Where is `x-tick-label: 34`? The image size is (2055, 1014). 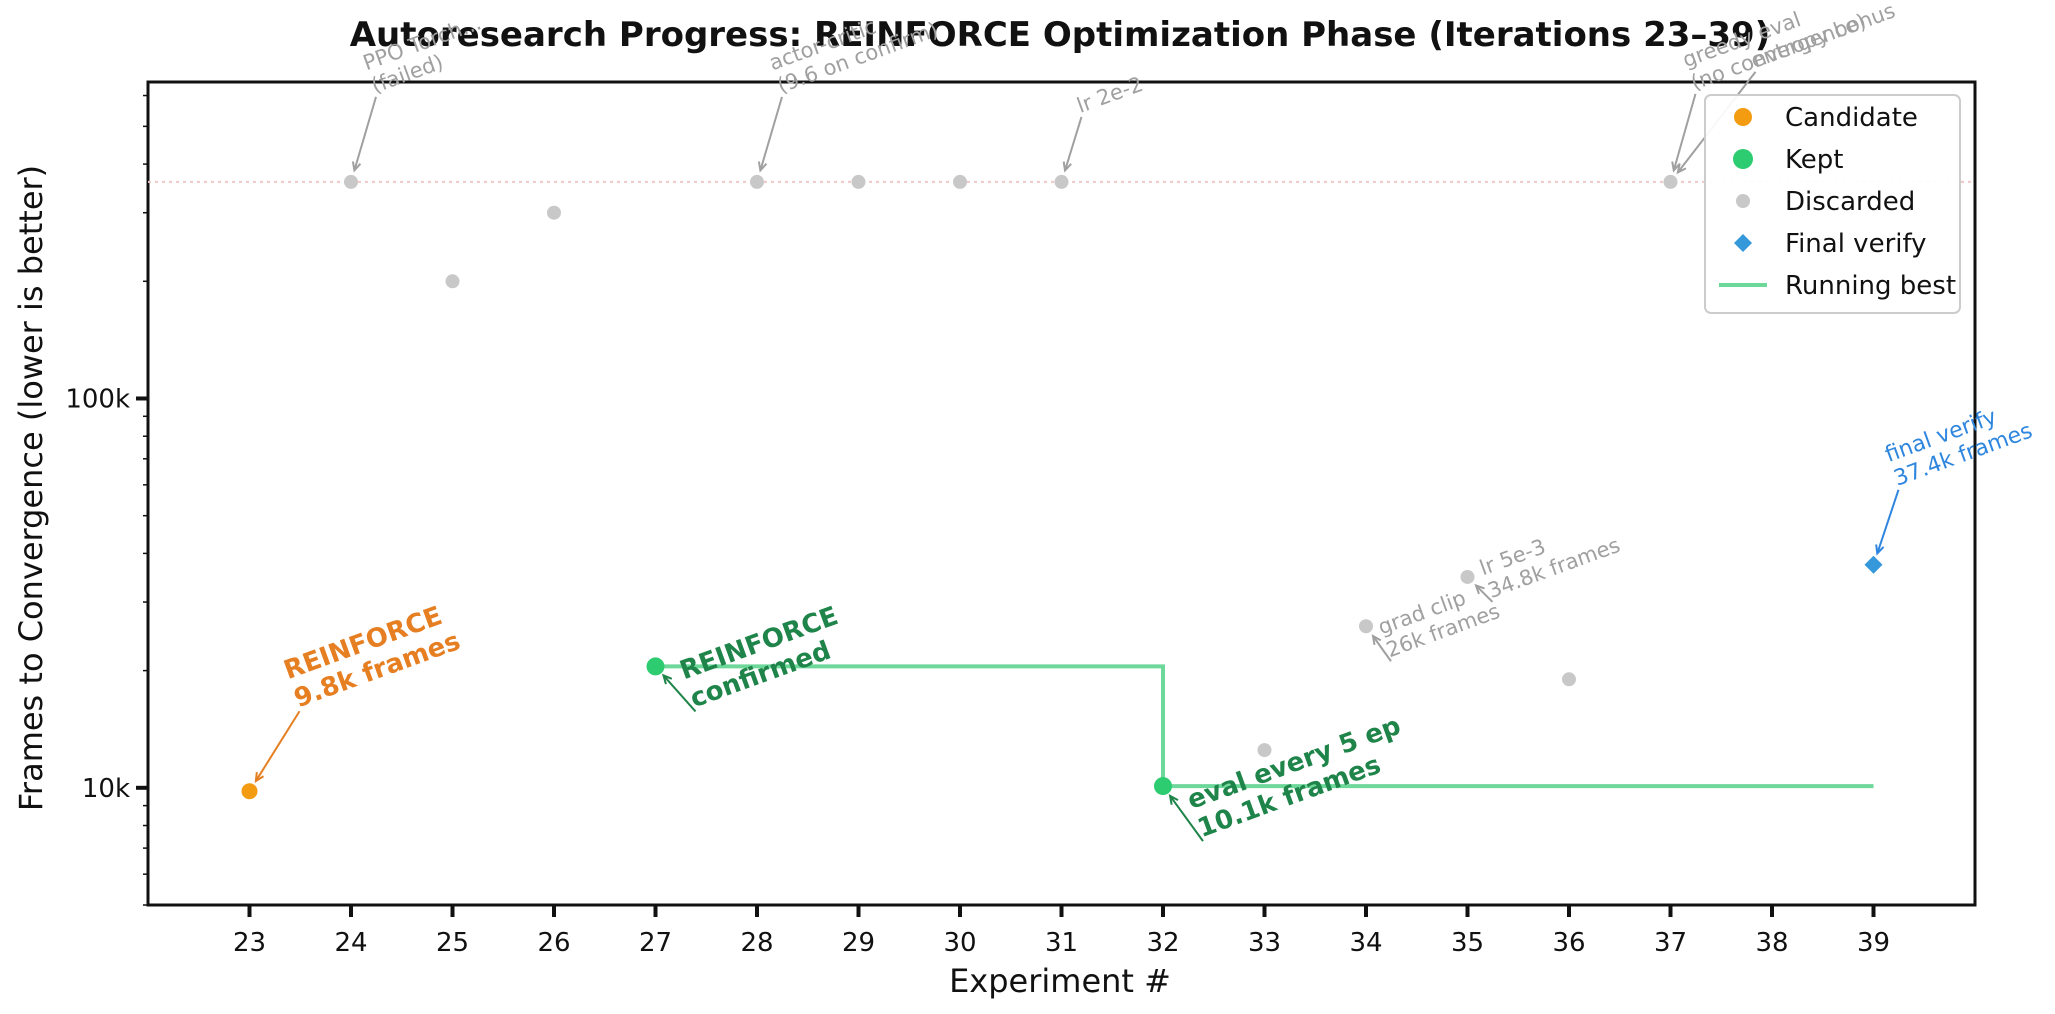 x-tick-label: 34 is located at coordinates (1365, 943).